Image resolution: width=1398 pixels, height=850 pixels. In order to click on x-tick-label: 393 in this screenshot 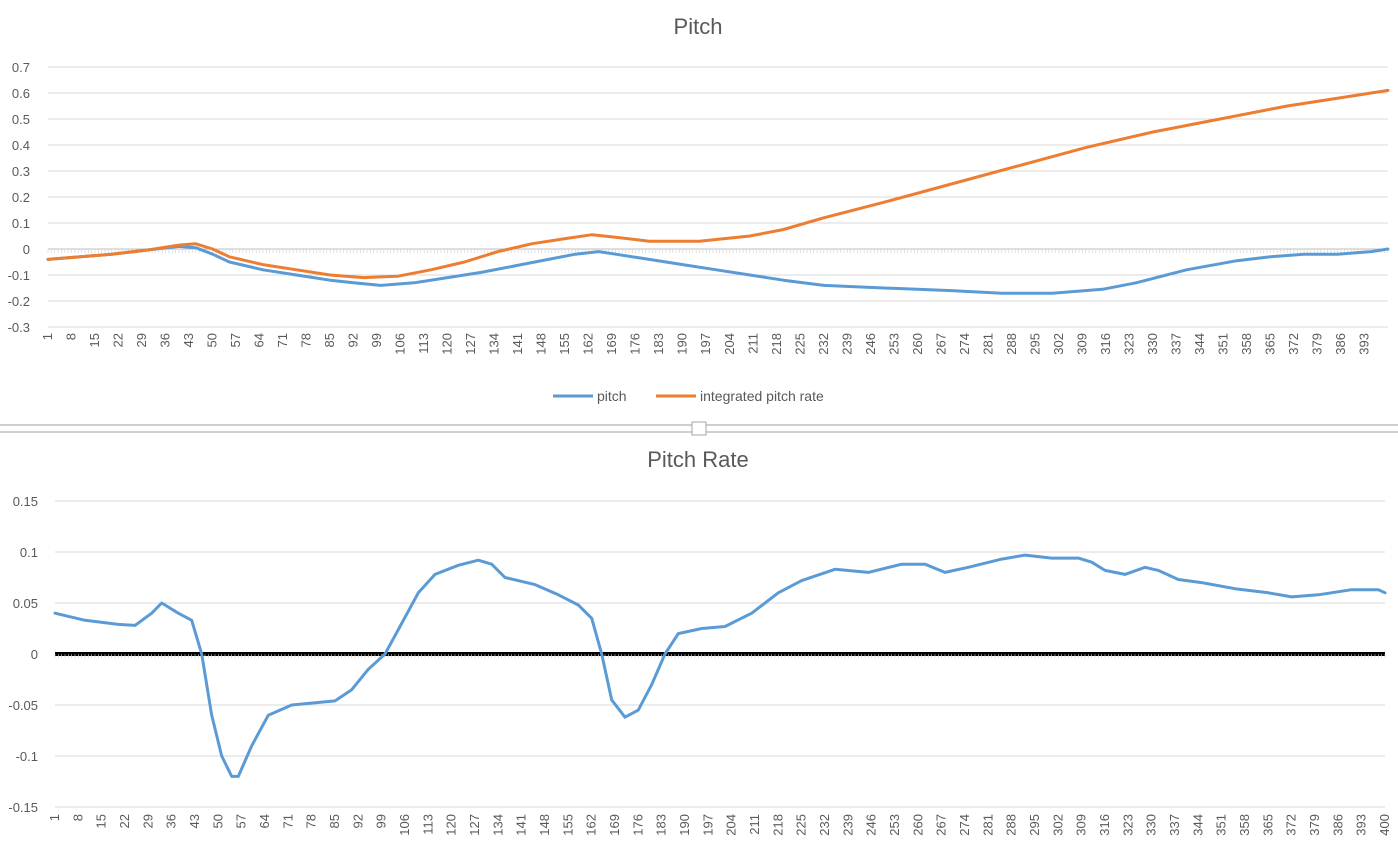, I will do `click(1363, 344)`.